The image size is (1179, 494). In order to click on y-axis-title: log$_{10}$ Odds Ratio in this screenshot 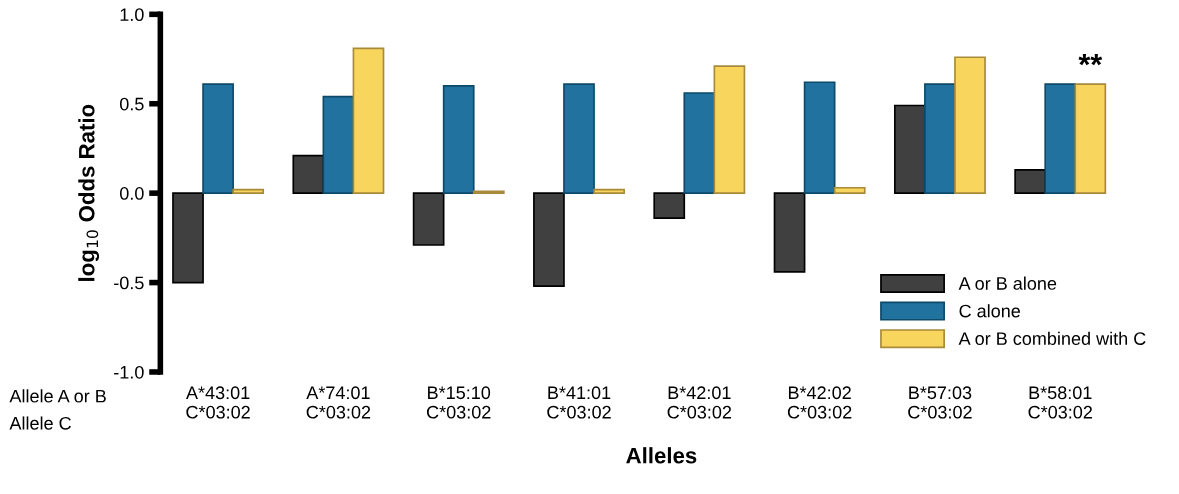, I will do `click(89, 192)`.